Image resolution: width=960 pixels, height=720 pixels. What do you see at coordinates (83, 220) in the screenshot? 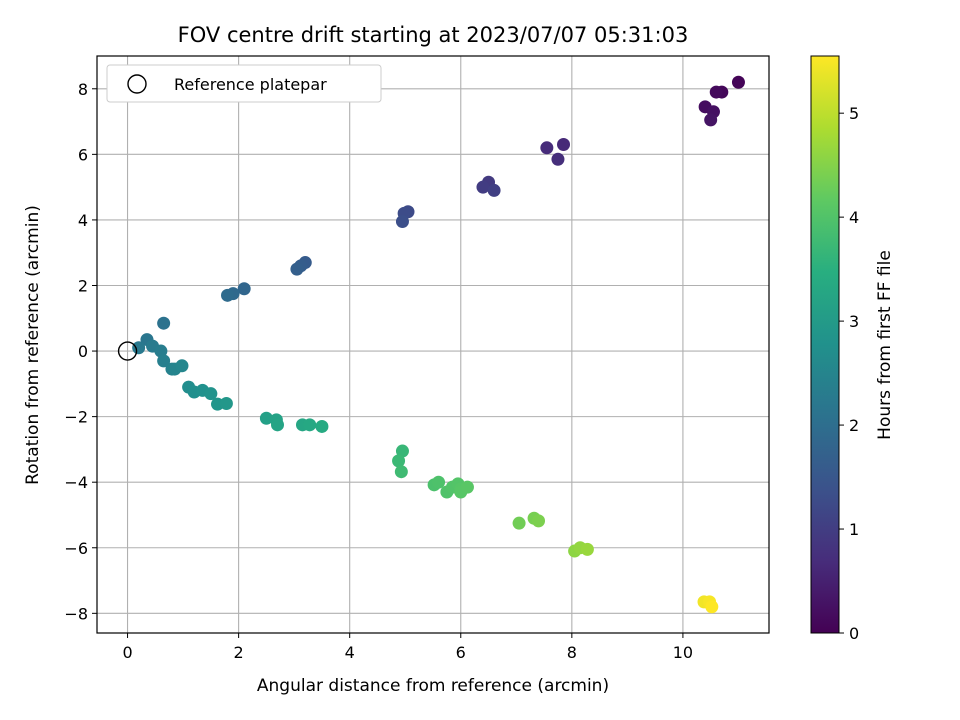
I see `y-tick-label: 4` at bounding box center [83, 220].